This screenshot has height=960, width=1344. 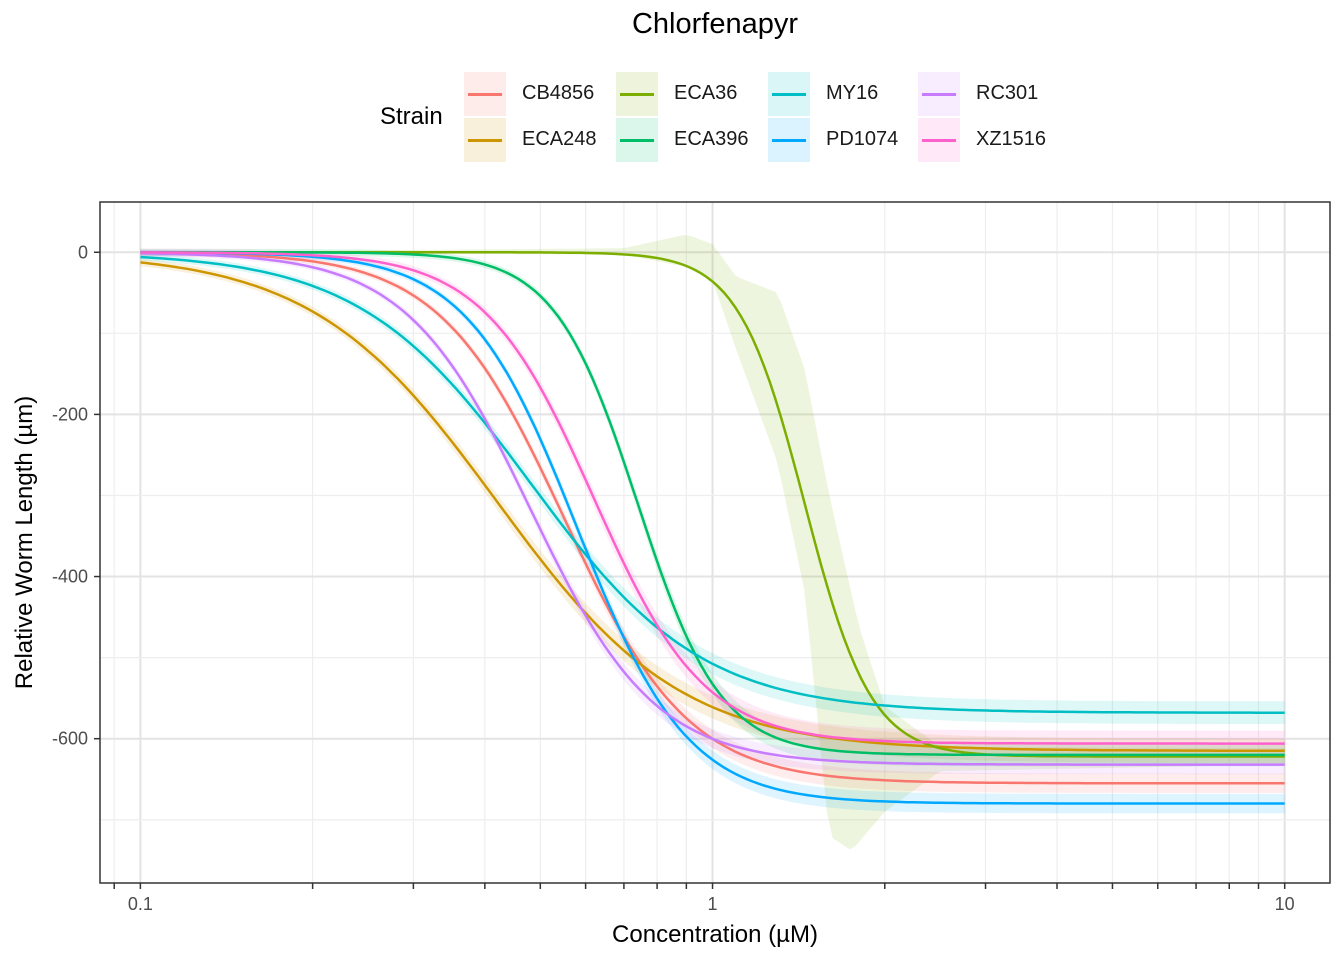 What do you see at coordinates (70, 414) in the screenshot?
I see `y-tick-label: -200` at bounding box center [70, 414].